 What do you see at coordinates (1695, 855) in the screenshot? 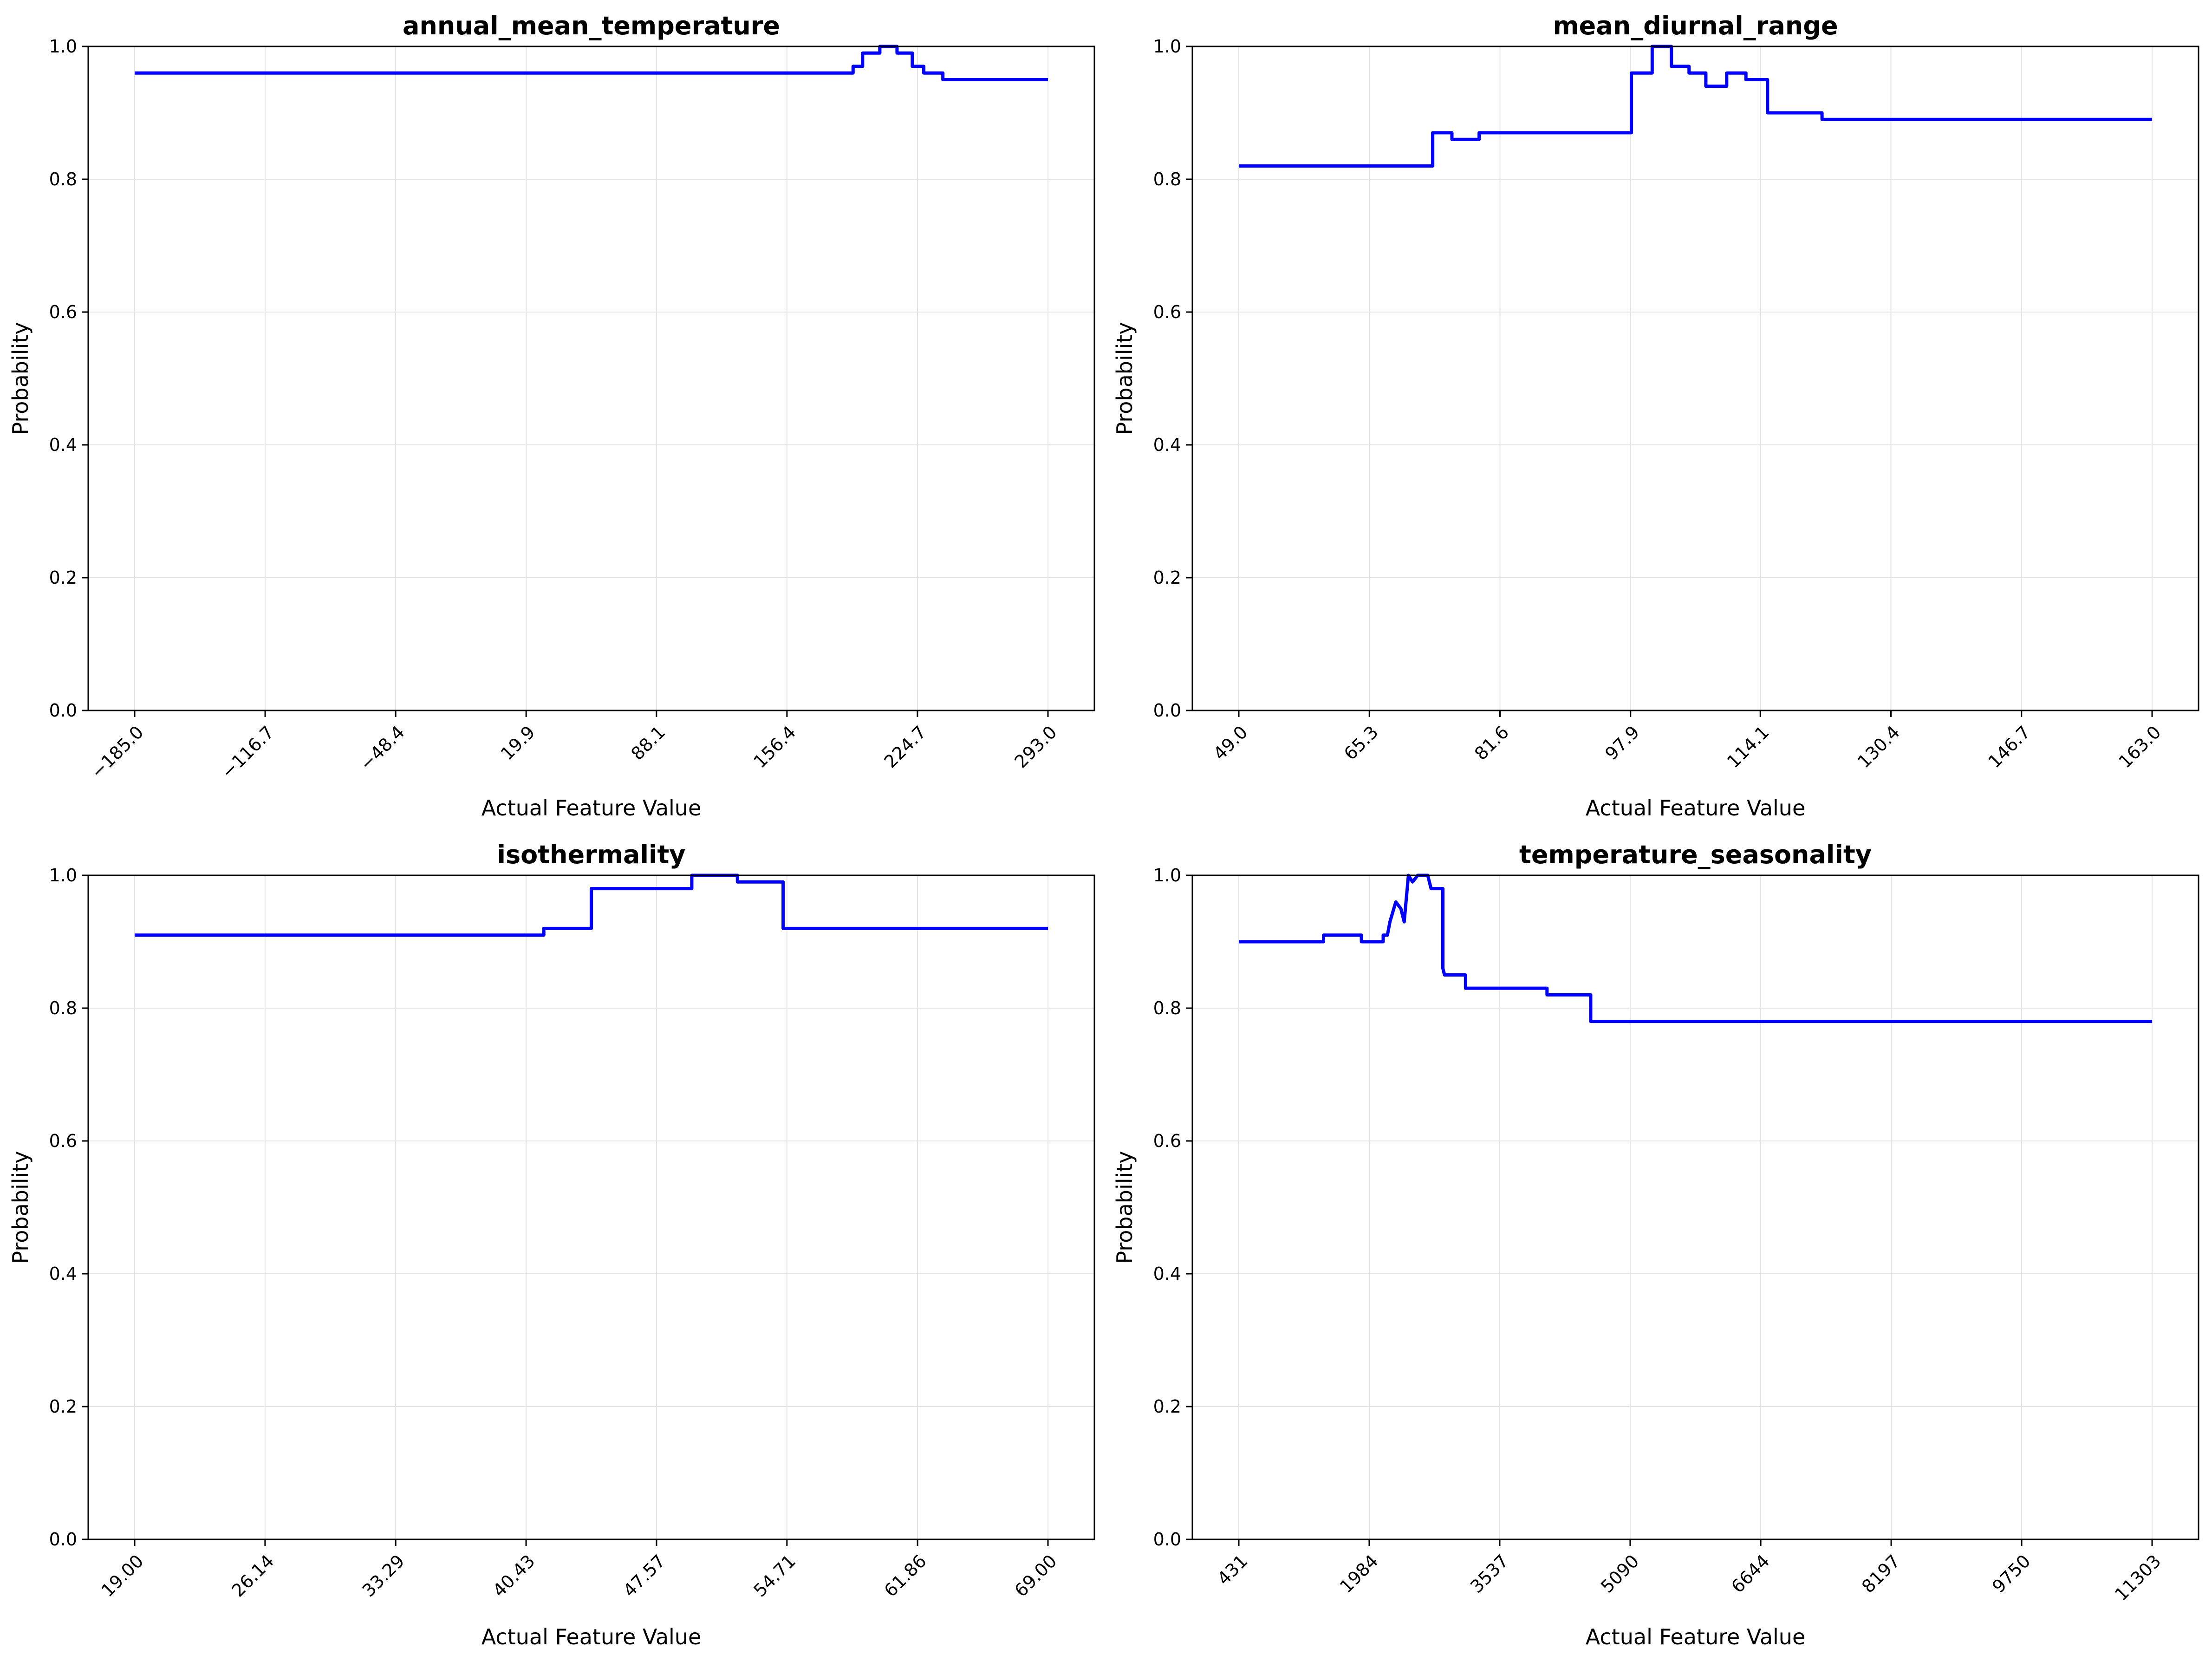
I see `chart-title: temperature_seasonality` at bounding box center [1695, 855].